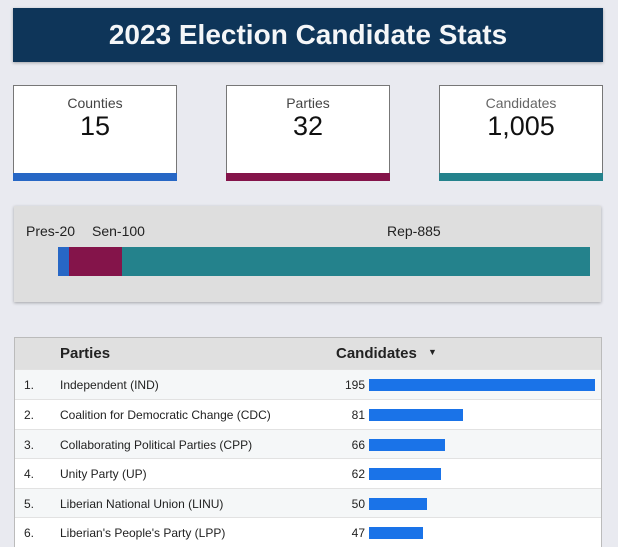 The image size is (618, 547). Describe the element at coordinates (95, 126) in the screenshot. I see `scorecard-value: 15` at that location.